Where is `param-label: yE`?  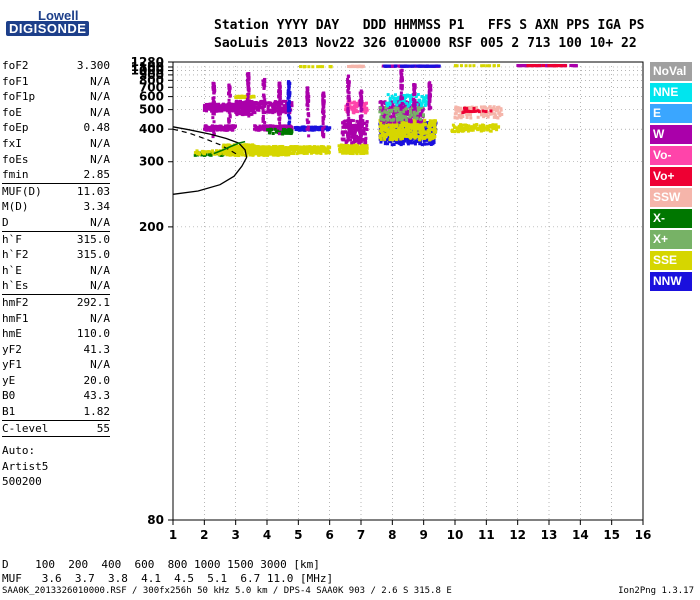
param-label: yE is located at coordinates (9, 380).